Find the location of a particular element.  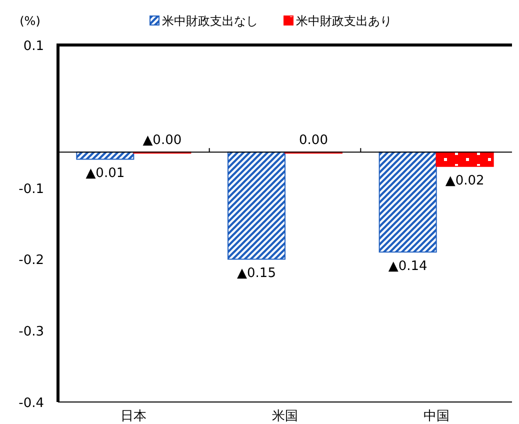

data-label: ▲0.14 is located at coordinates (408, 266).